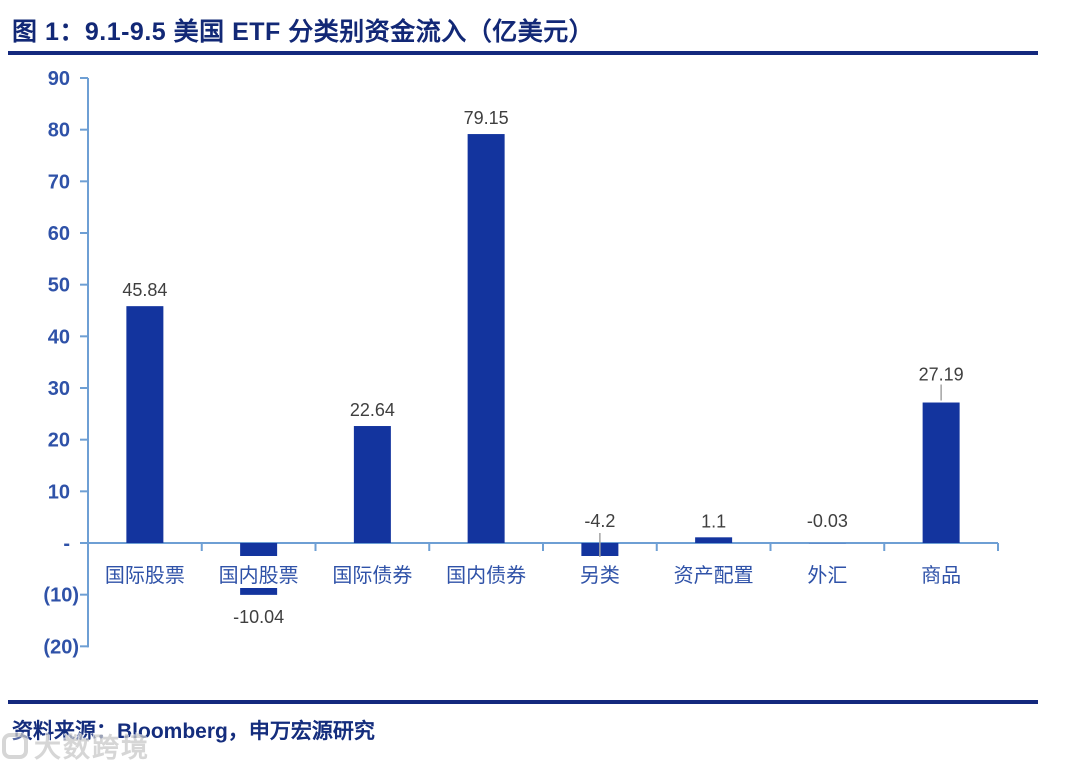 This screenshot has height=765, width=1080. I want to click on y-tick-label: 20, so click(59, 441).